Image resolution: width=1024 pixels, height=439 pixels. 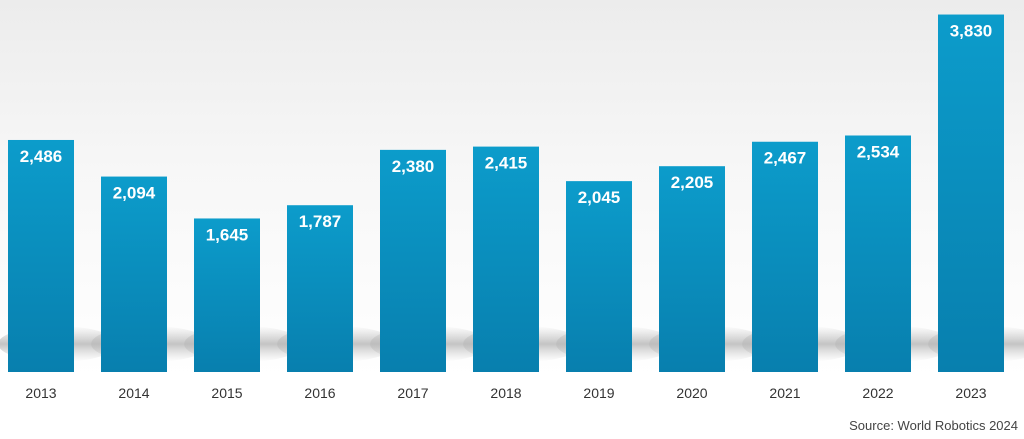 What do you see at coordinates (413, 260) in the screenshot?
I see `bar-2017` at bounding box center [413, 260].